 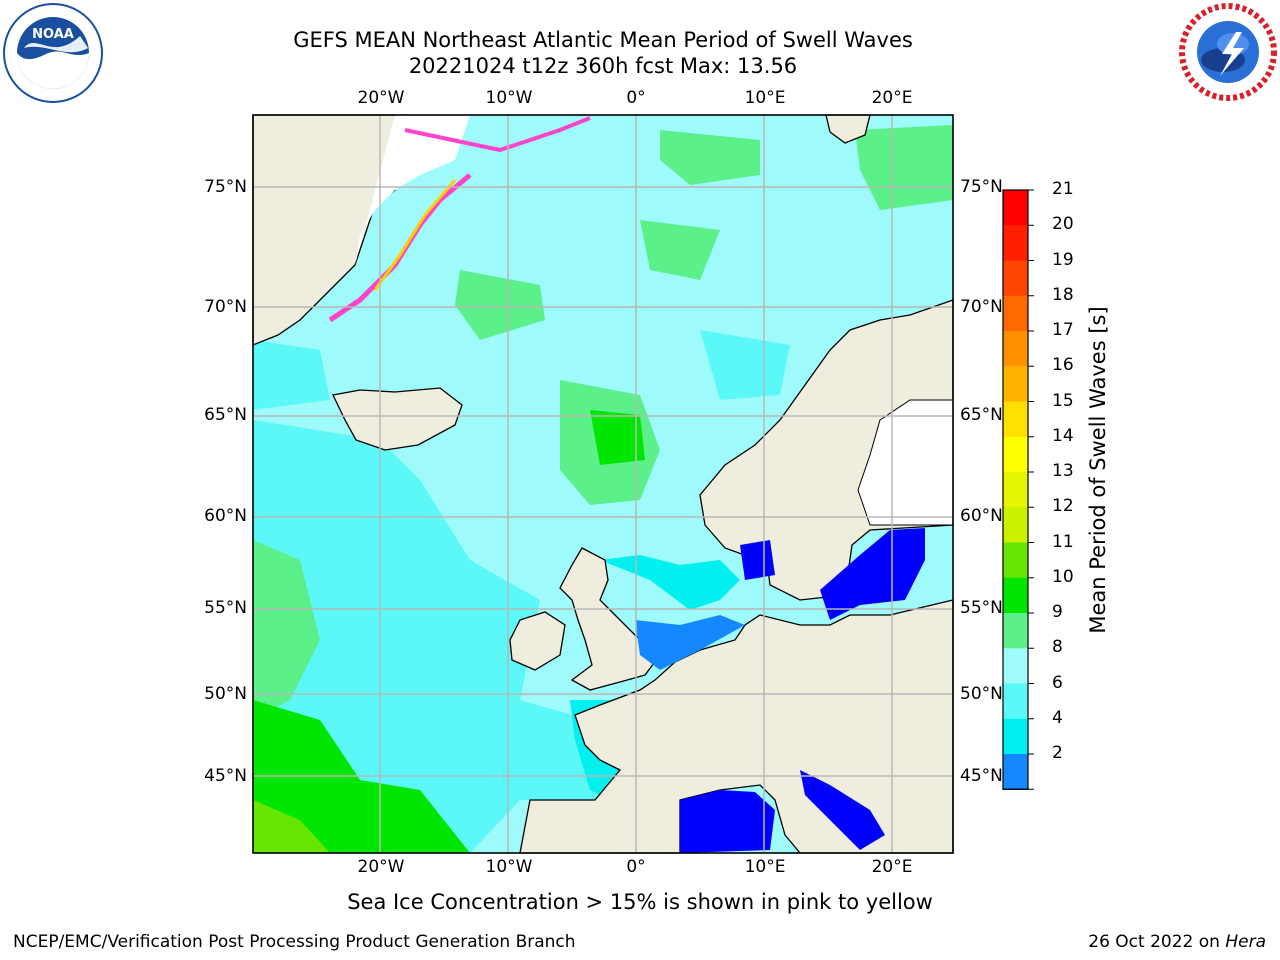 What do you see at coordinates (610, 619) in the screenshot?
I see `great-britain-land` at bounding box center [610, 619].